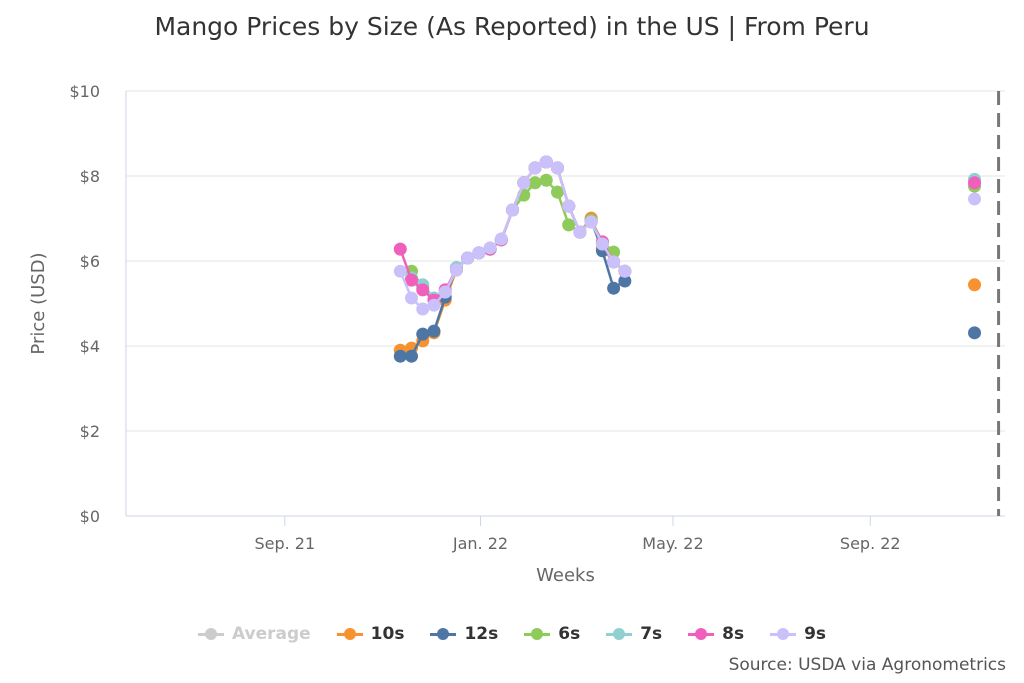  I want to click on legend-label: 12s, so click(481, 634).